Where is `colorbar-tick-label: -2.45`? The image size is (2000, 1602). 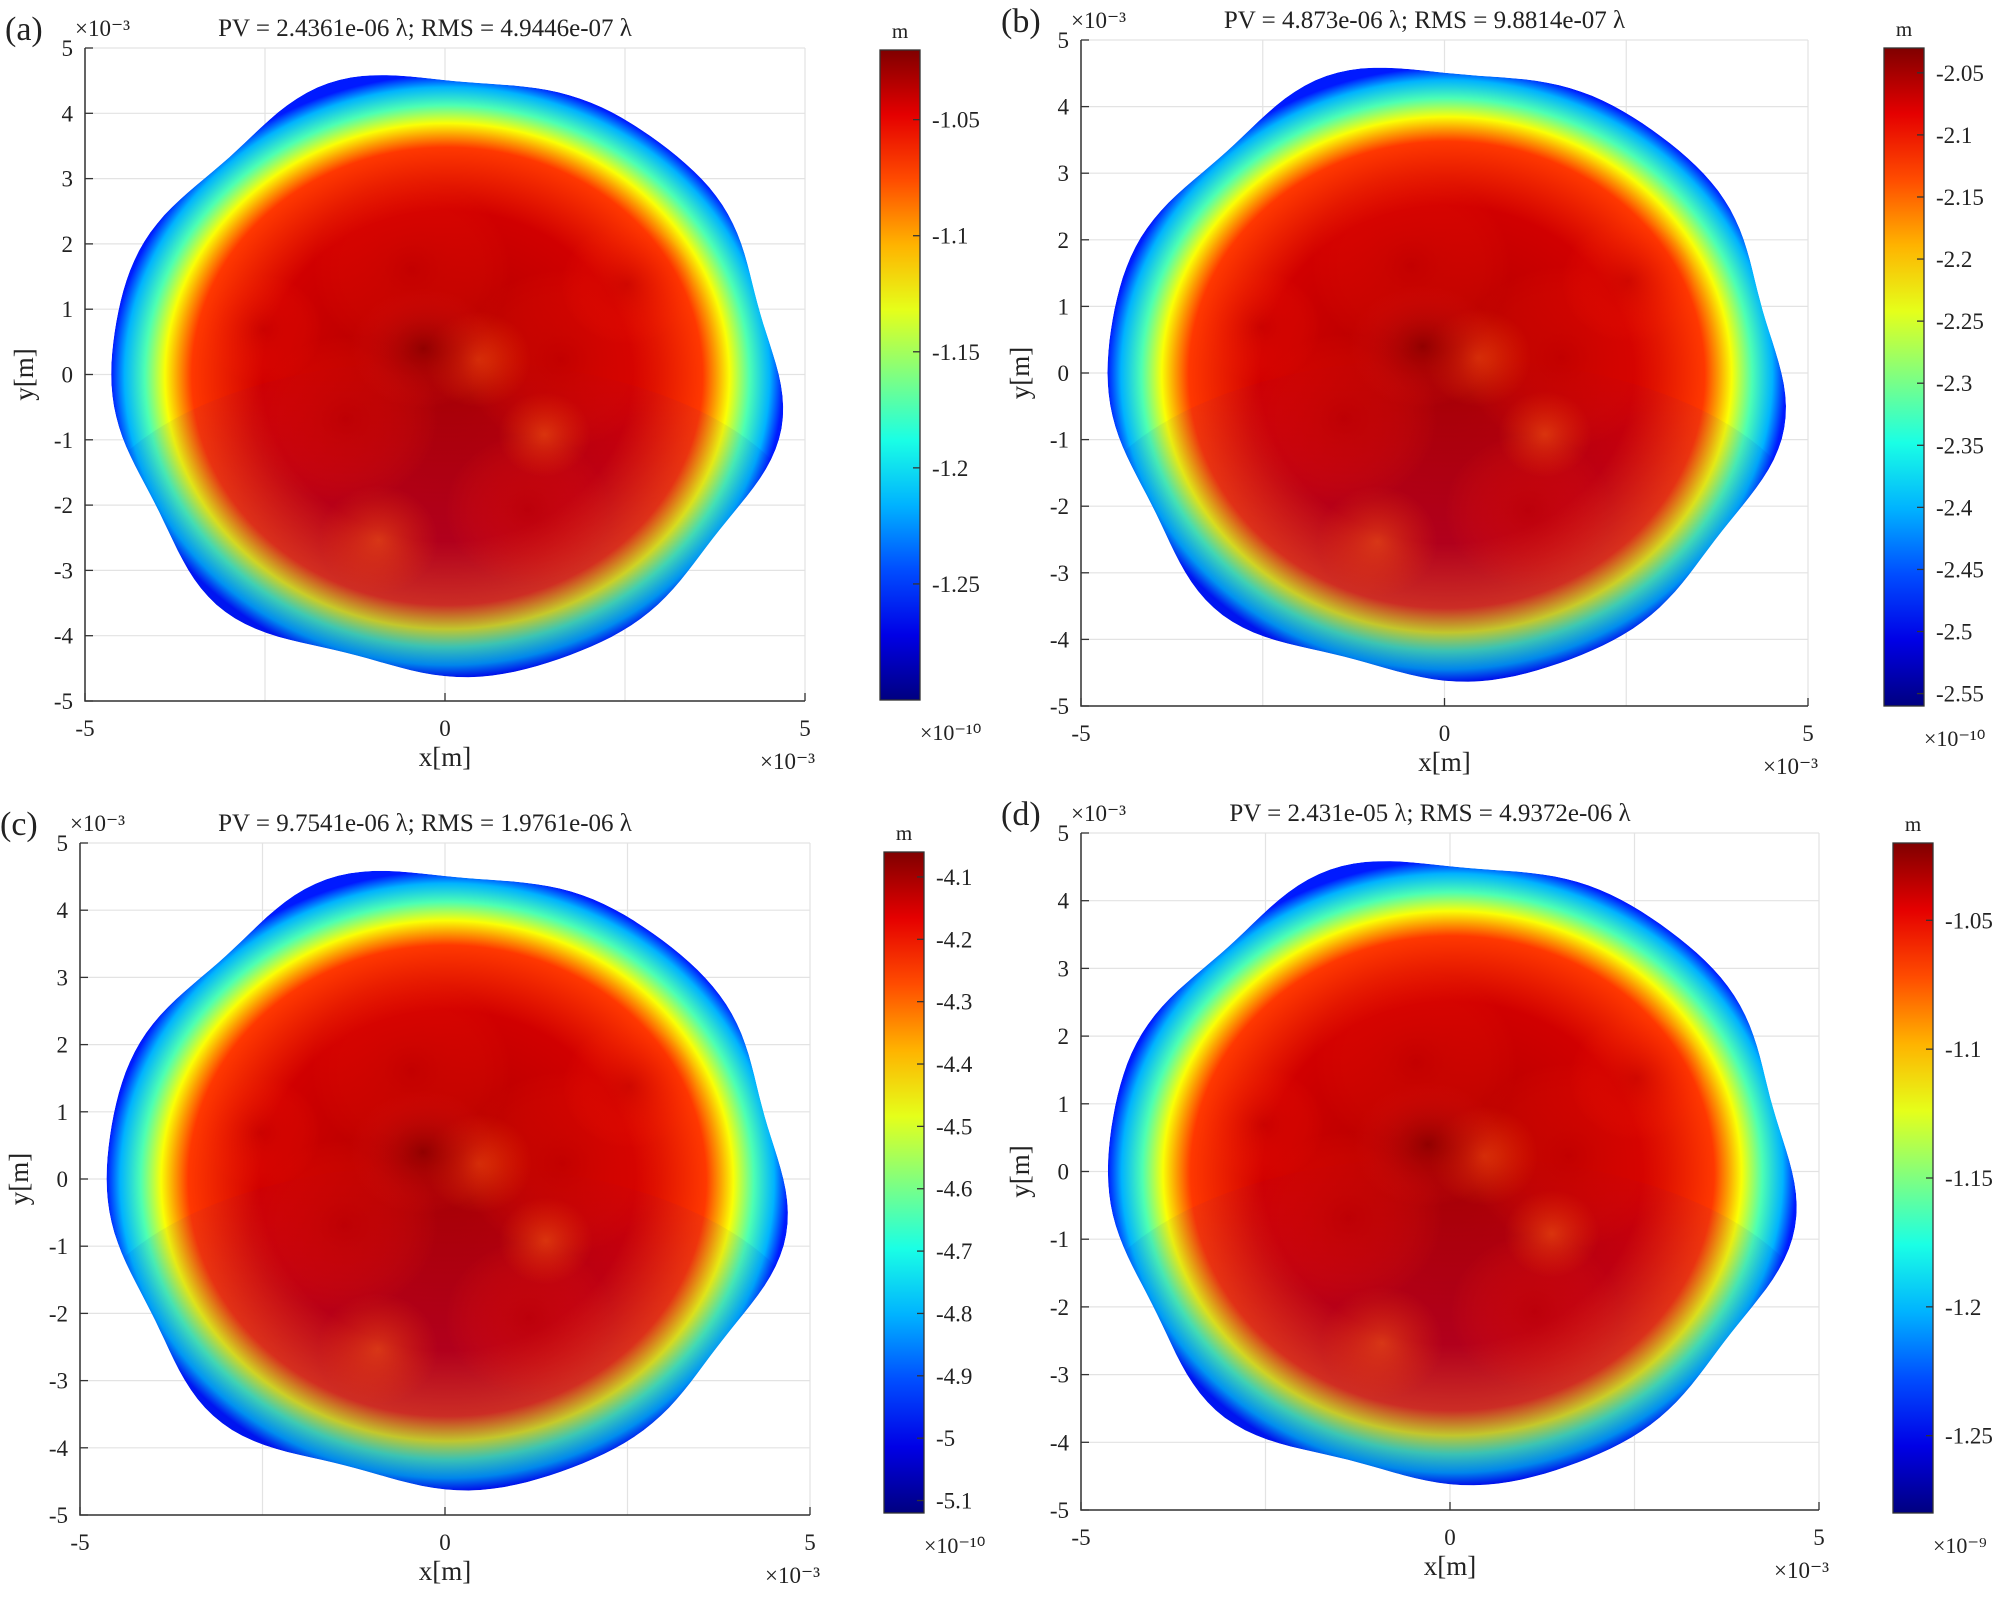 colorbar-tick-label: -2.45 is located at coordinates (1960, 569).